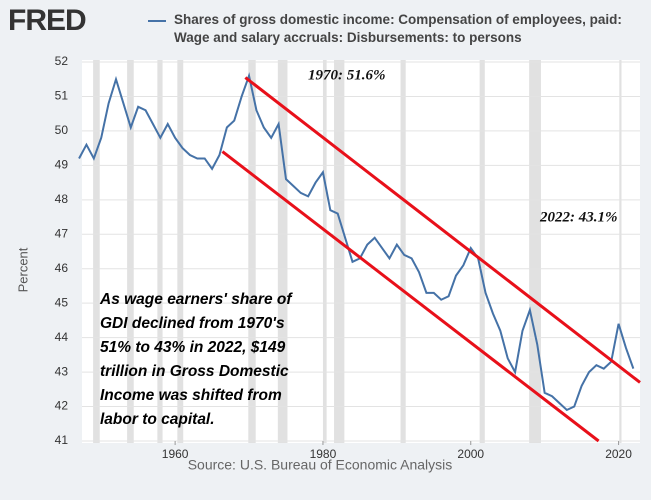  I want to click on x-tick-label: 1960, so click(175, 454).